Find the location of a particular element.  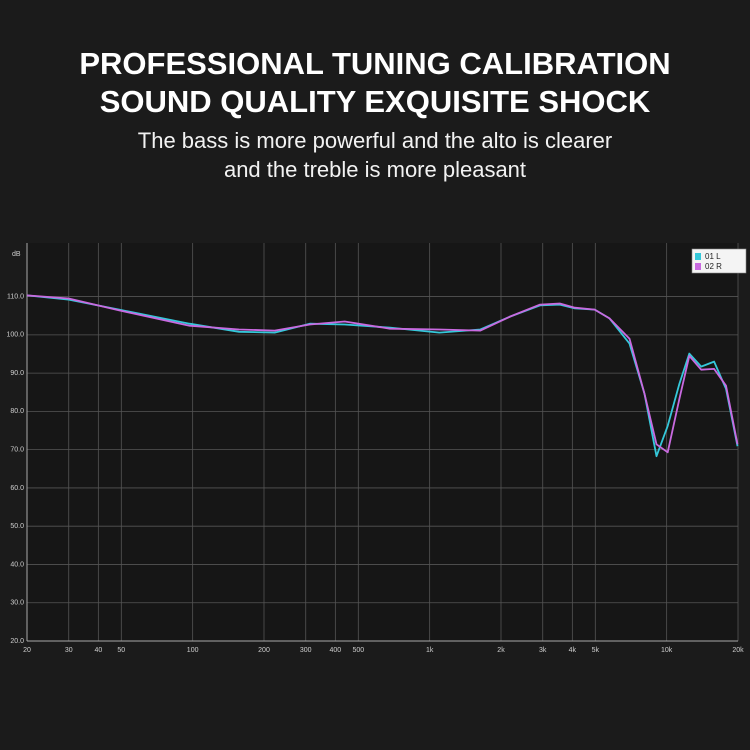

x-tick-label: 20k is located at coordinates (738, 650).